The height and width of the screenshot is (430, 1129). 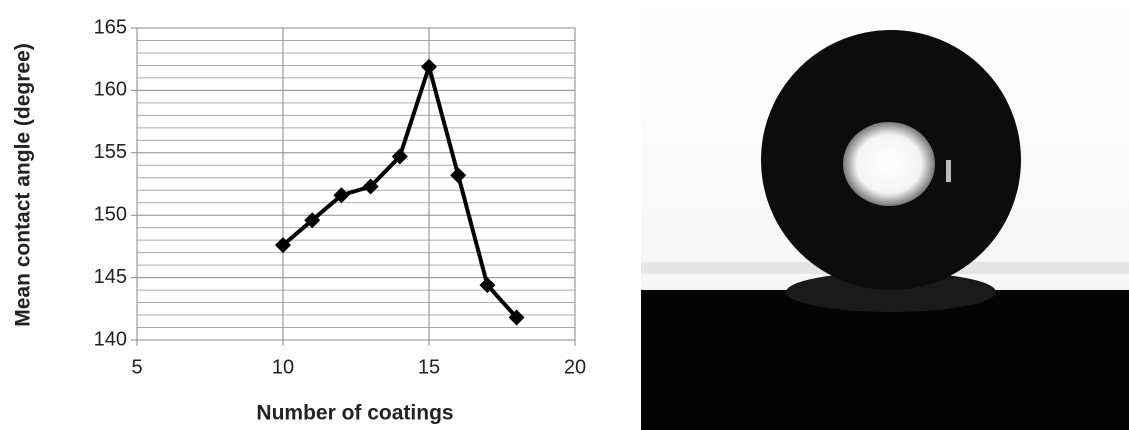 What do you see at coordinates (429, 367) in the screenshot?
I see `x-tick-label: 15` at bounding box center [429, 367].